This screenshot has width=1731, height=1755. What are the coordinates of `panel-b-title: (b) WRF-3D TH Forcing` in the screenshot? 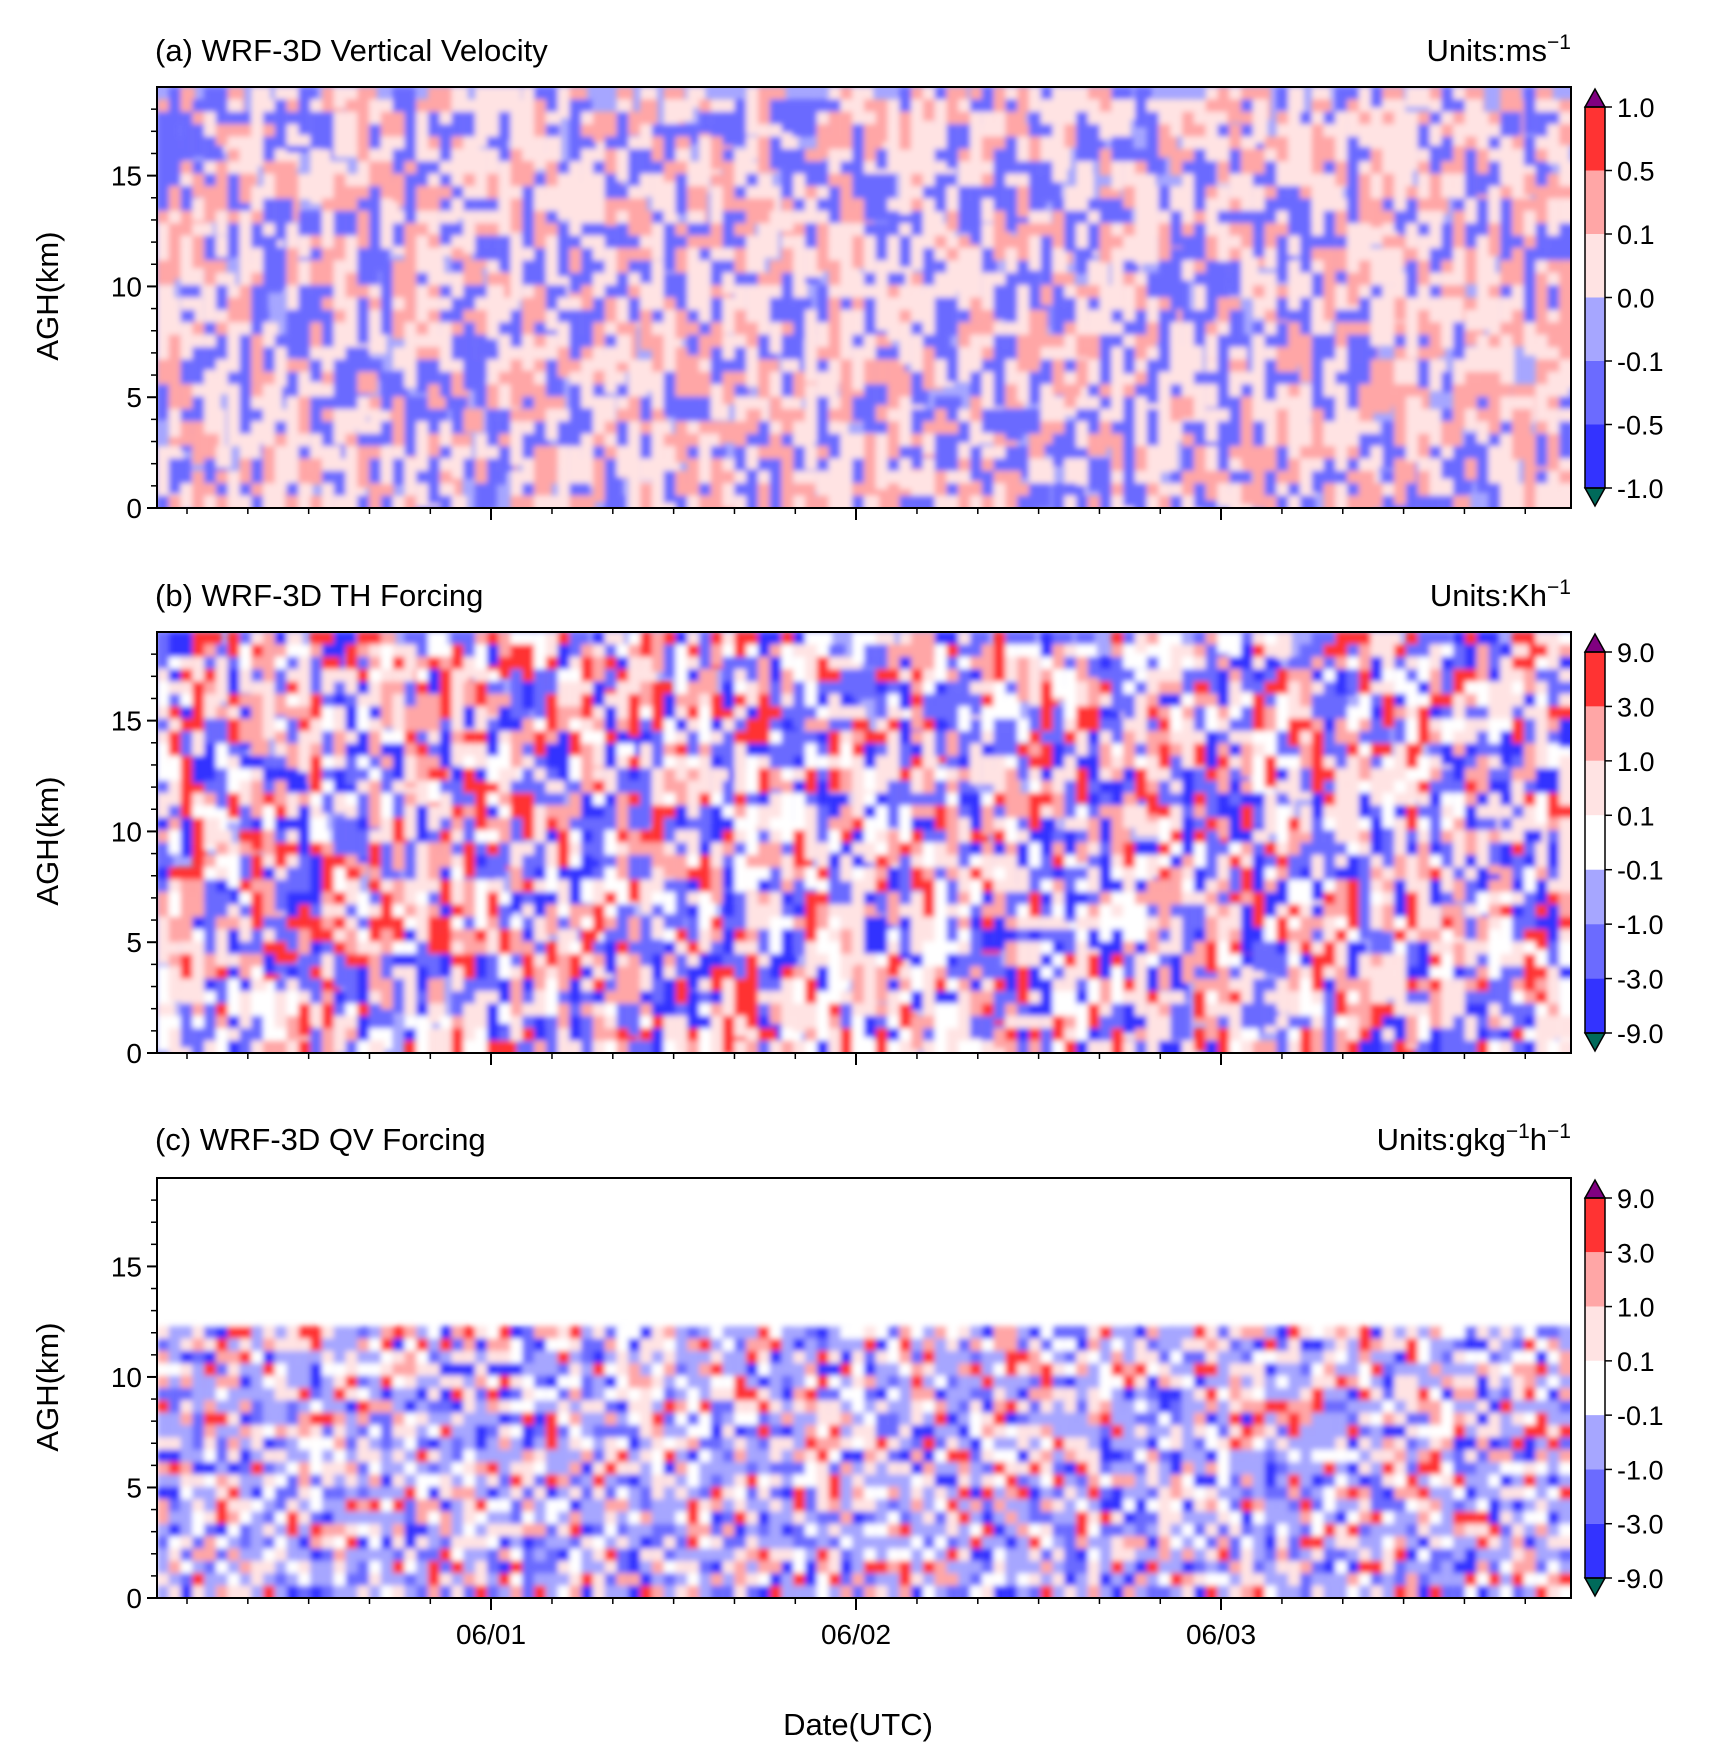 It's located at (319, 595).